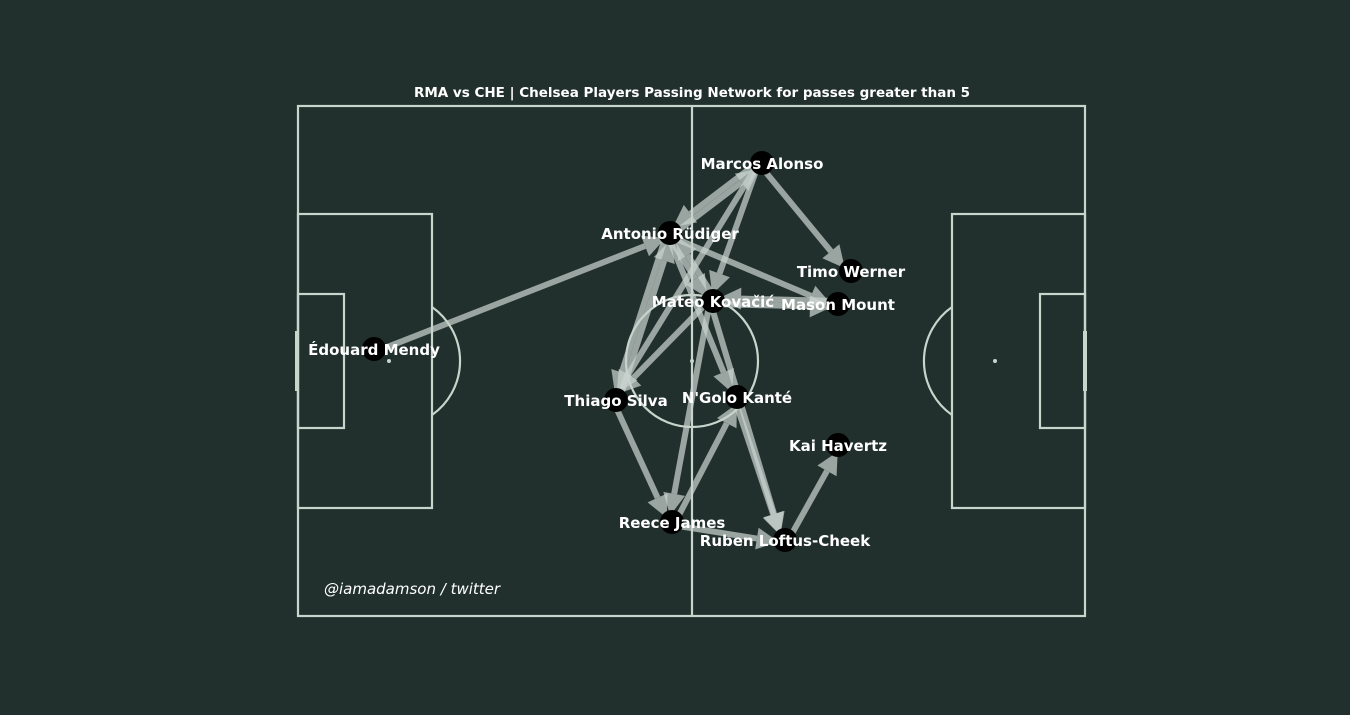  What do you see at coordinates (321, 361) in the screenshot?
I see `left-six-yard-box` at bounding box center [321, 361].